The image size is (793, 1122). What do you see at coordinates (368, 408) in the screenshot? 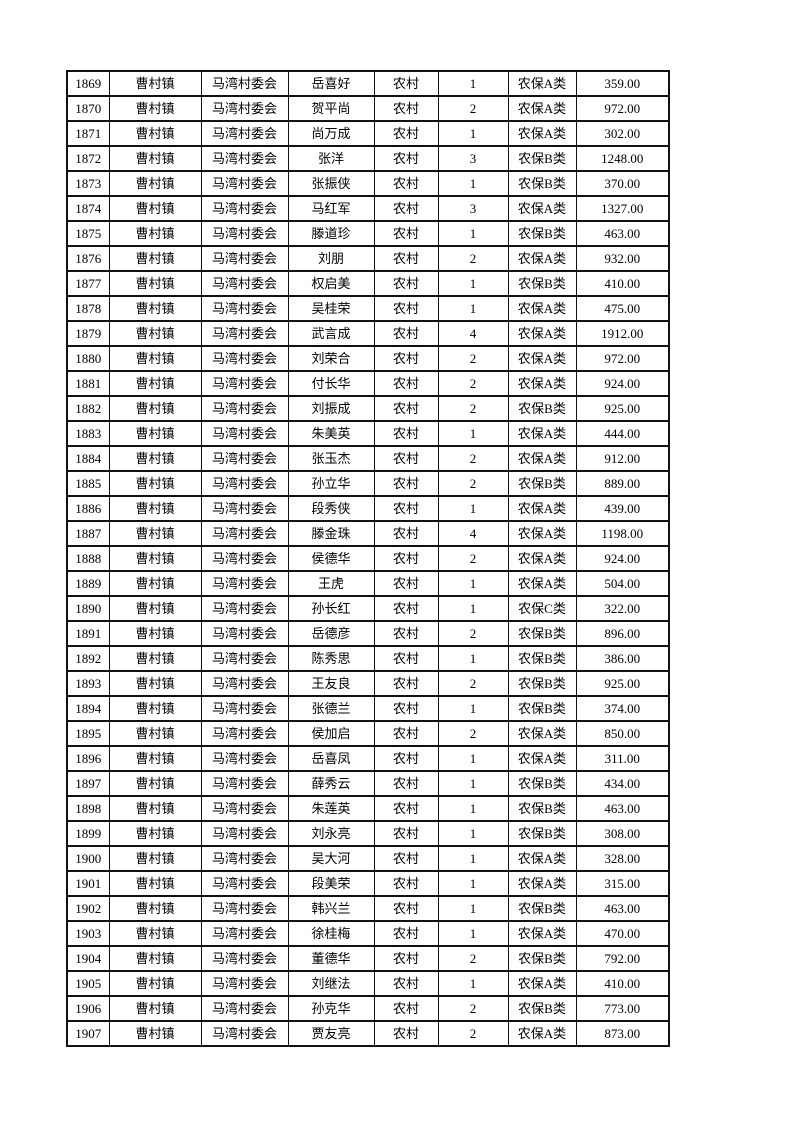
I see `table-row: 1882 曹村镇 马湾村委会 刘振成 农村 2 农保B类 925.00` at bounding box center [368, 408].